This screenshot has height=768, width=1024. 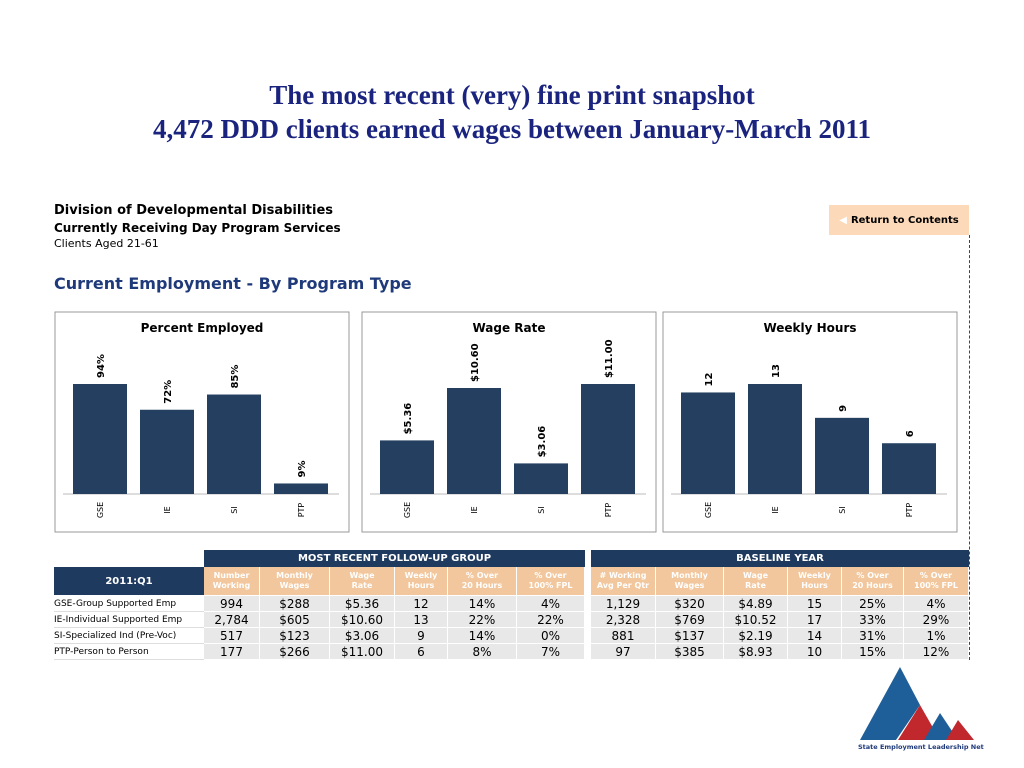 I want to click on value-label: $5.36, so click(x=408, y=419).